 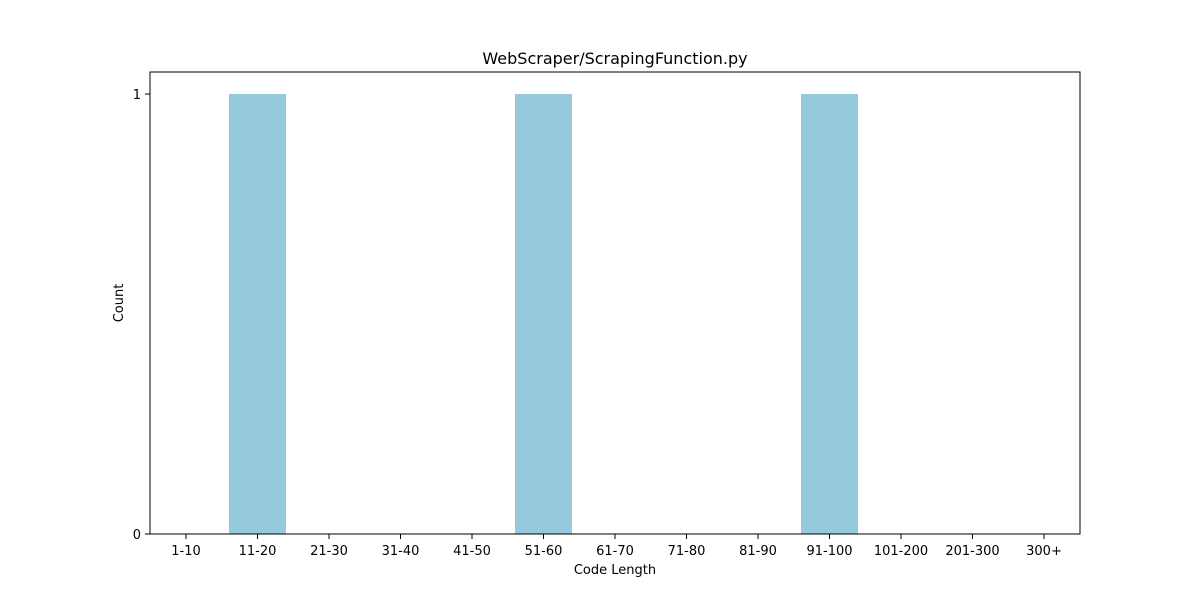 I want to click on x-tick-label: 31-40, so click(x=401, y=551).